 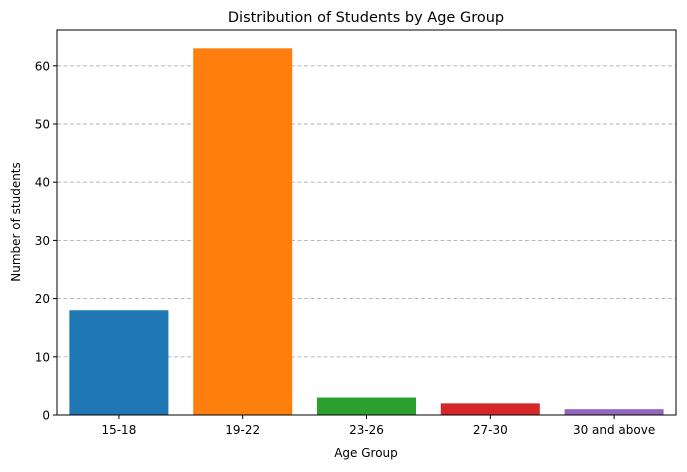 I want to click on y-tick-label: 30, so click(x=42, y=241).